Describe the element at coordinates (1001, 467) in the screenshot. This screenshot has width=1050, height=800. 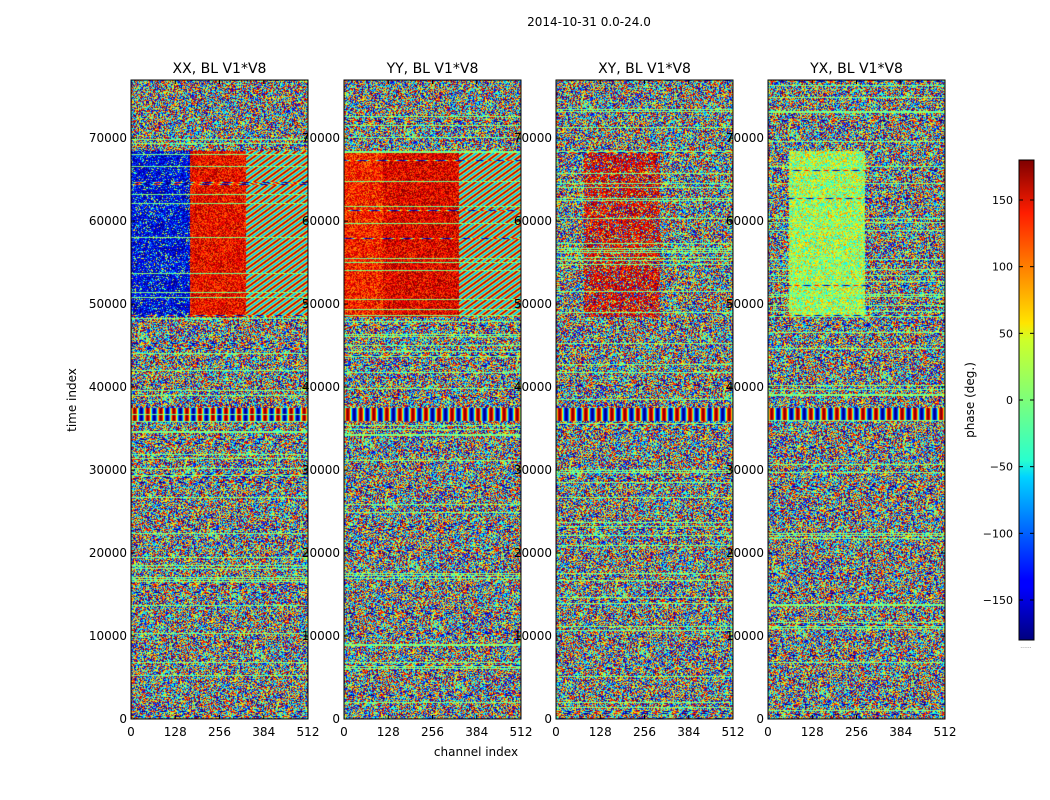
I see `colorbar-tick-label: −50` at that location.